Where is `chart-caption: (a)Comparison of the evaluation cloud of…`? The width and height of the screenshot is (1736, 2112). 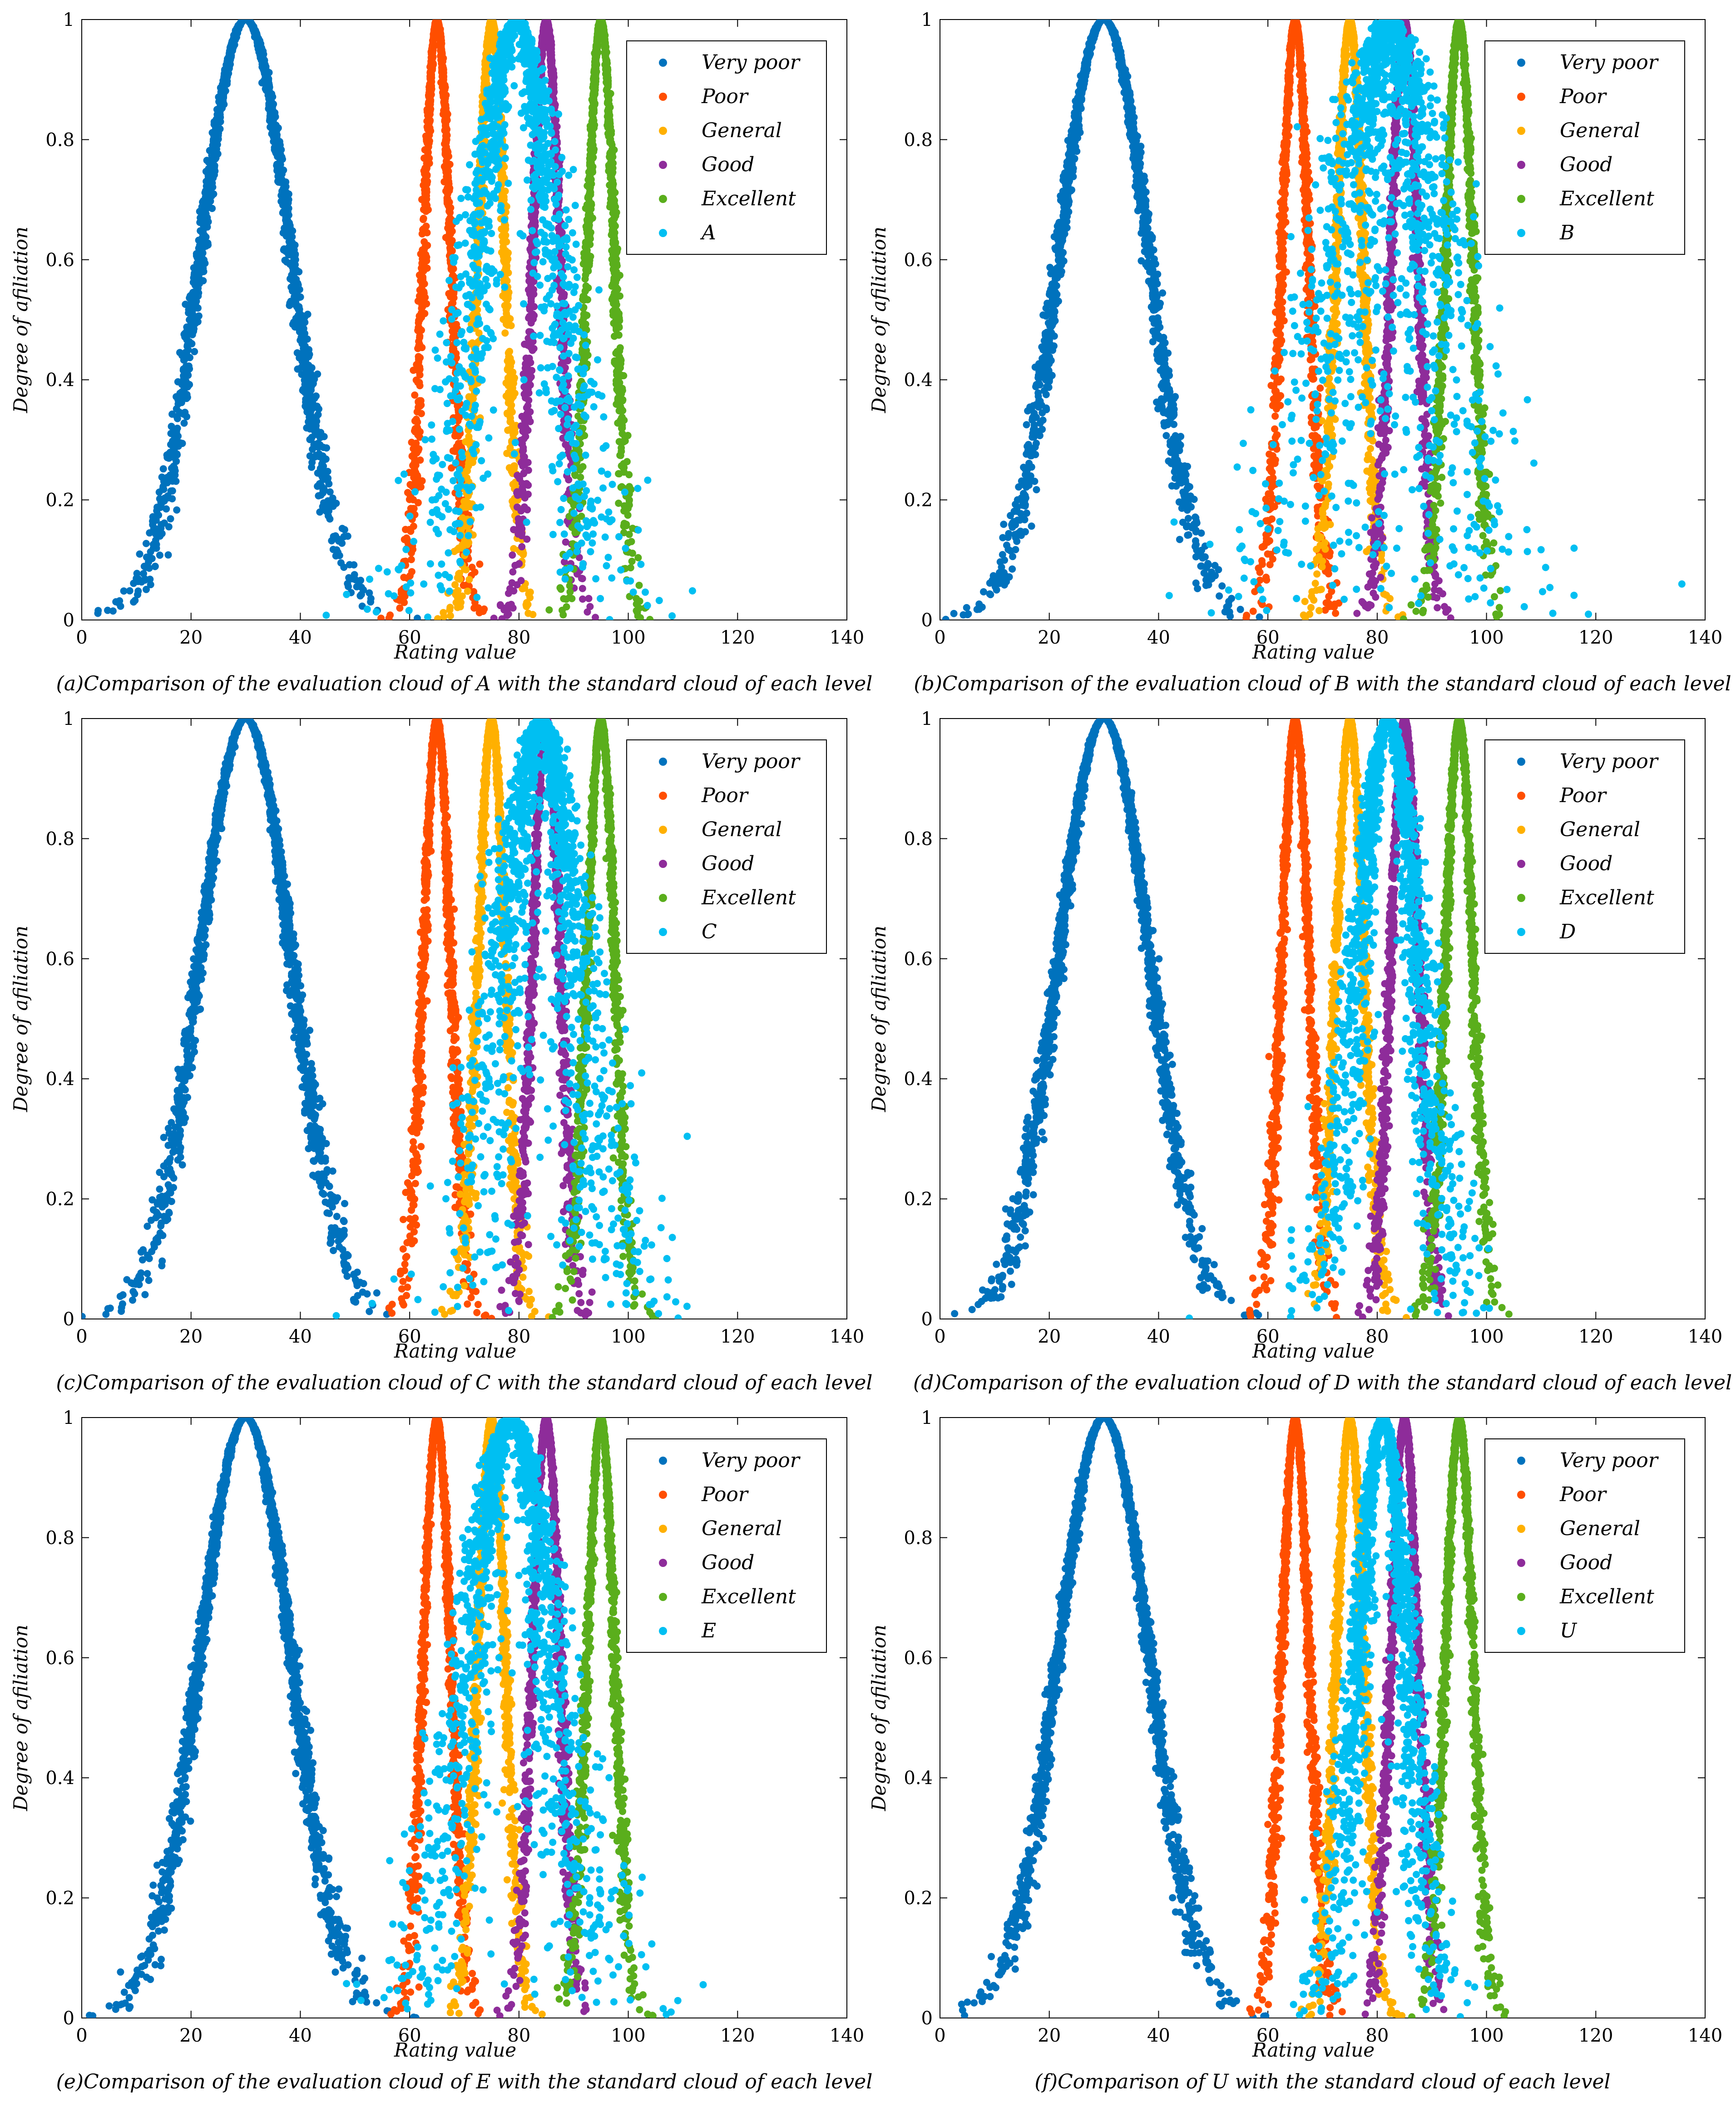 chart-caption: (a)Comparison of the evaluation cloud of… is located at coordinates (464, 683).